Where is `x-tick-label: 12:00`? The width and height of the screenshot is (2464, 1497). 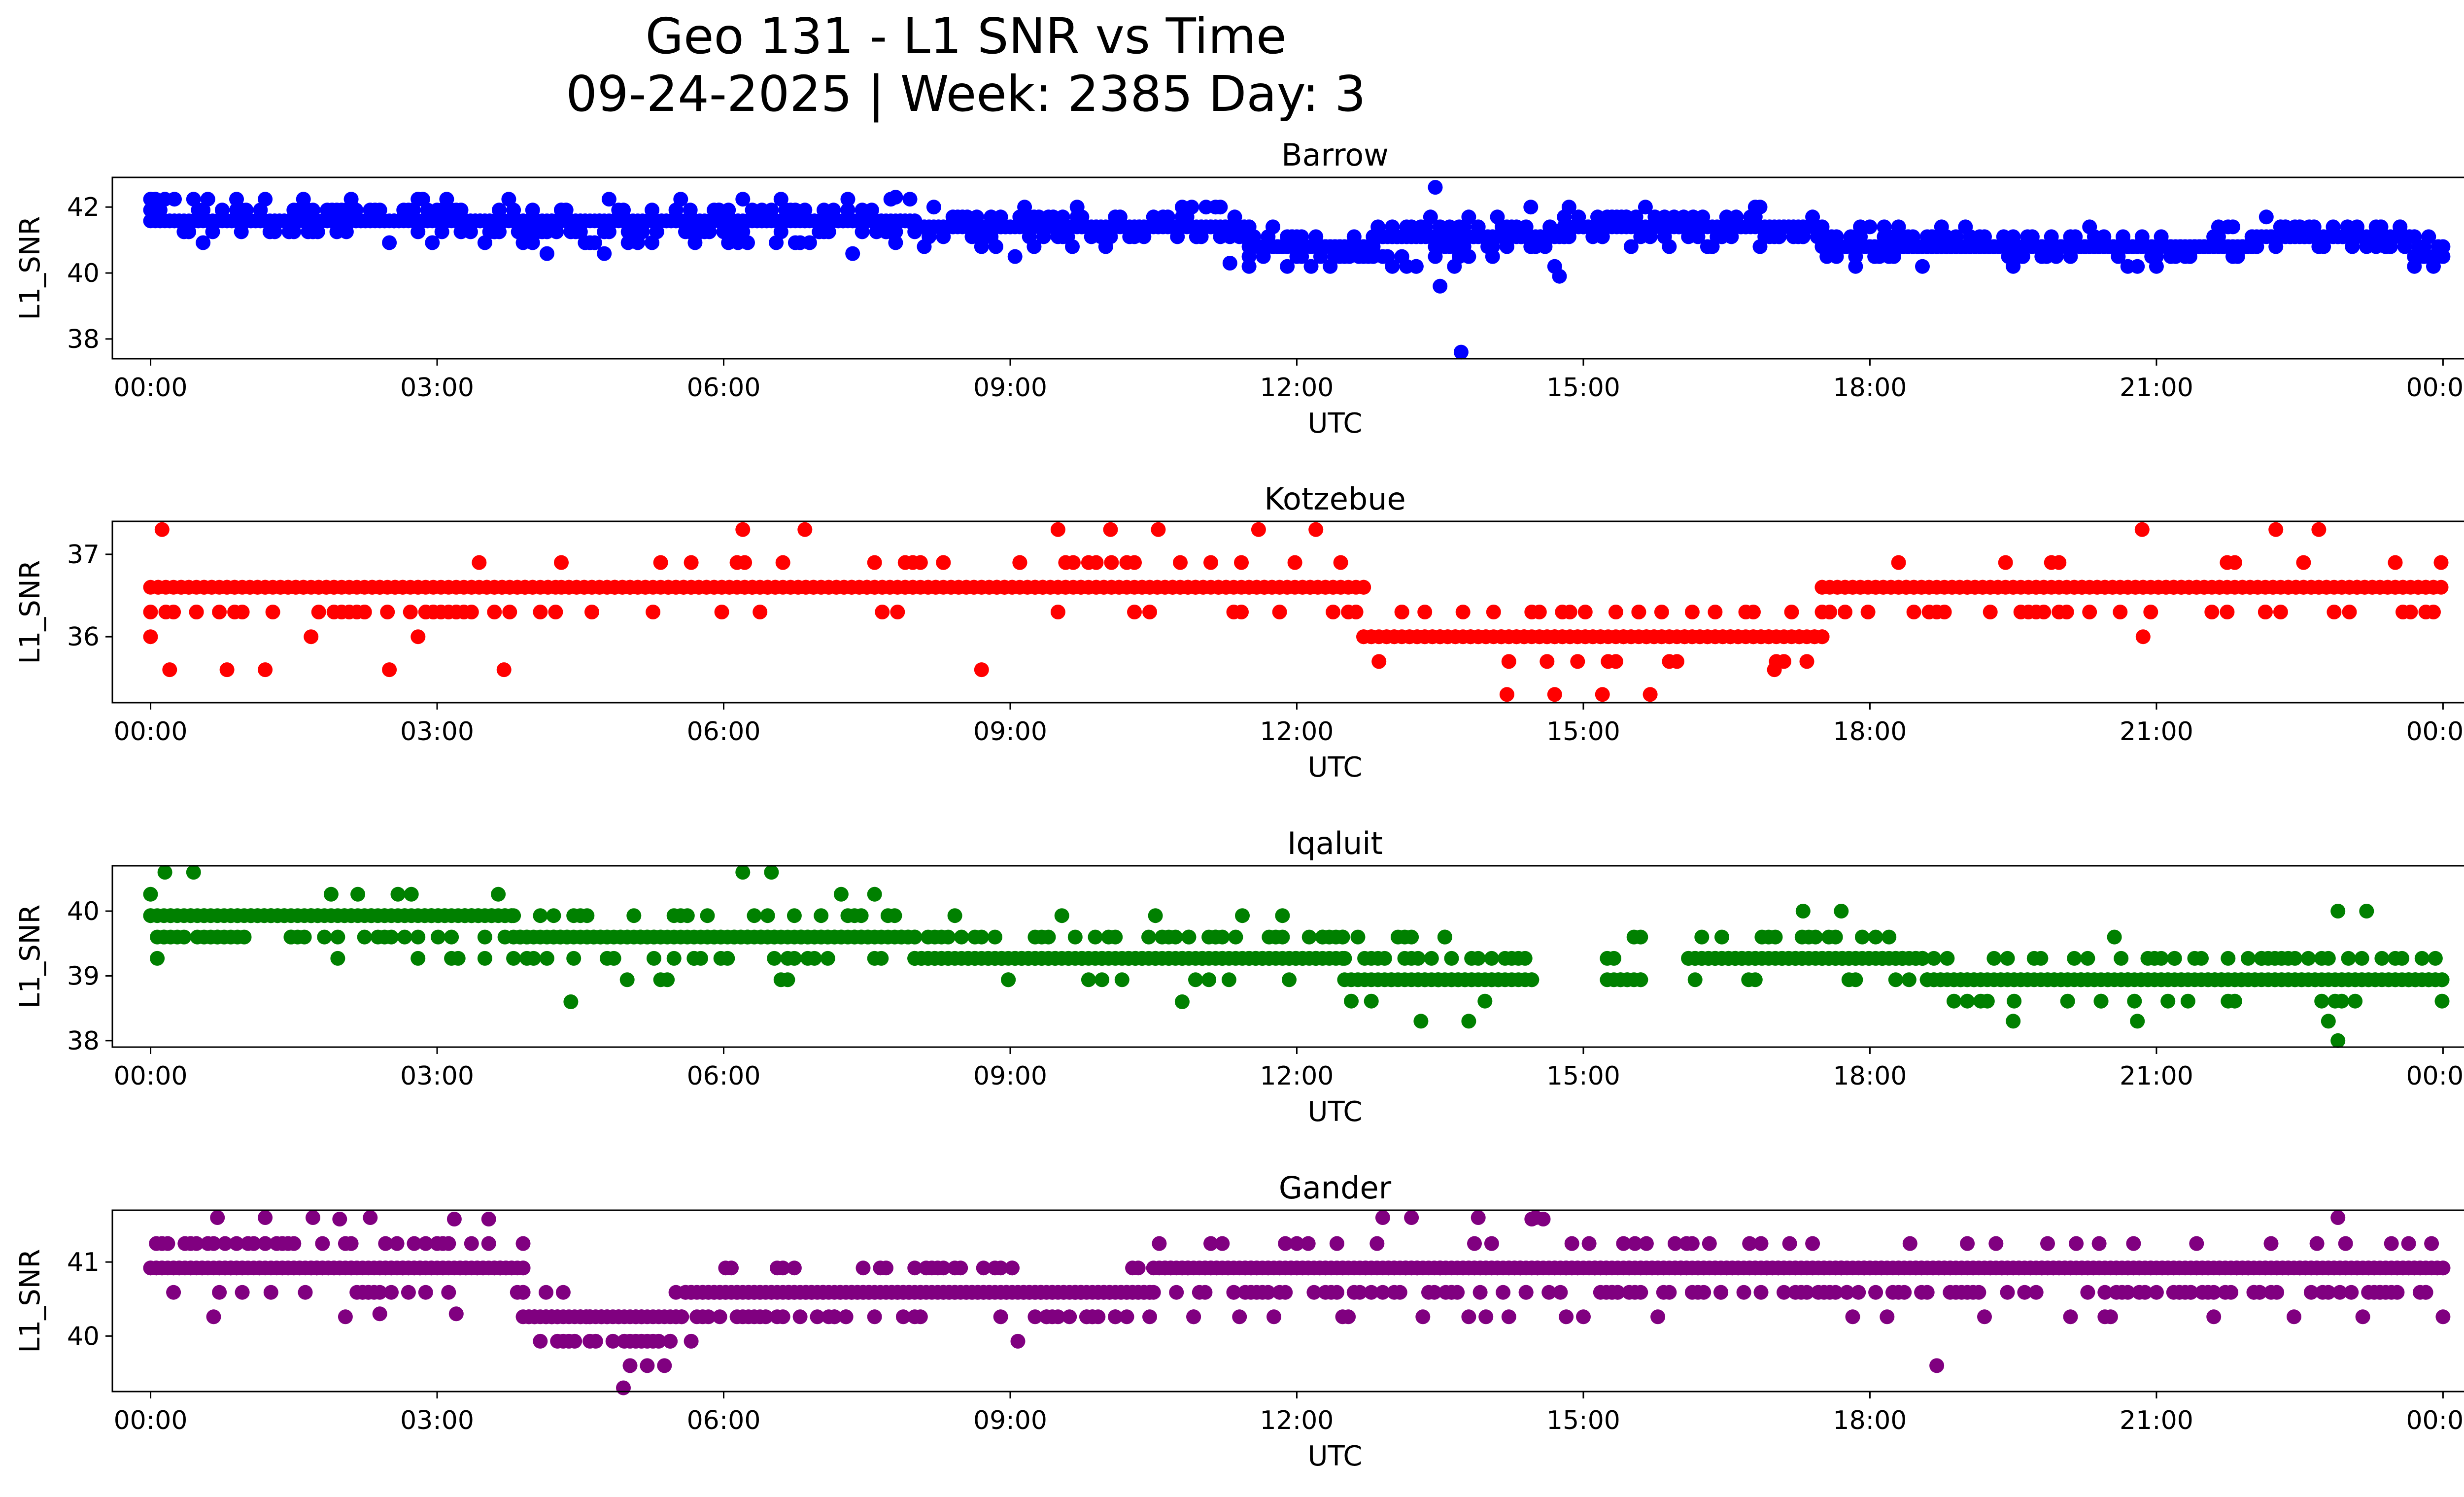
x-tick-label: 12:00 is located at coordinates (1297, 1420).